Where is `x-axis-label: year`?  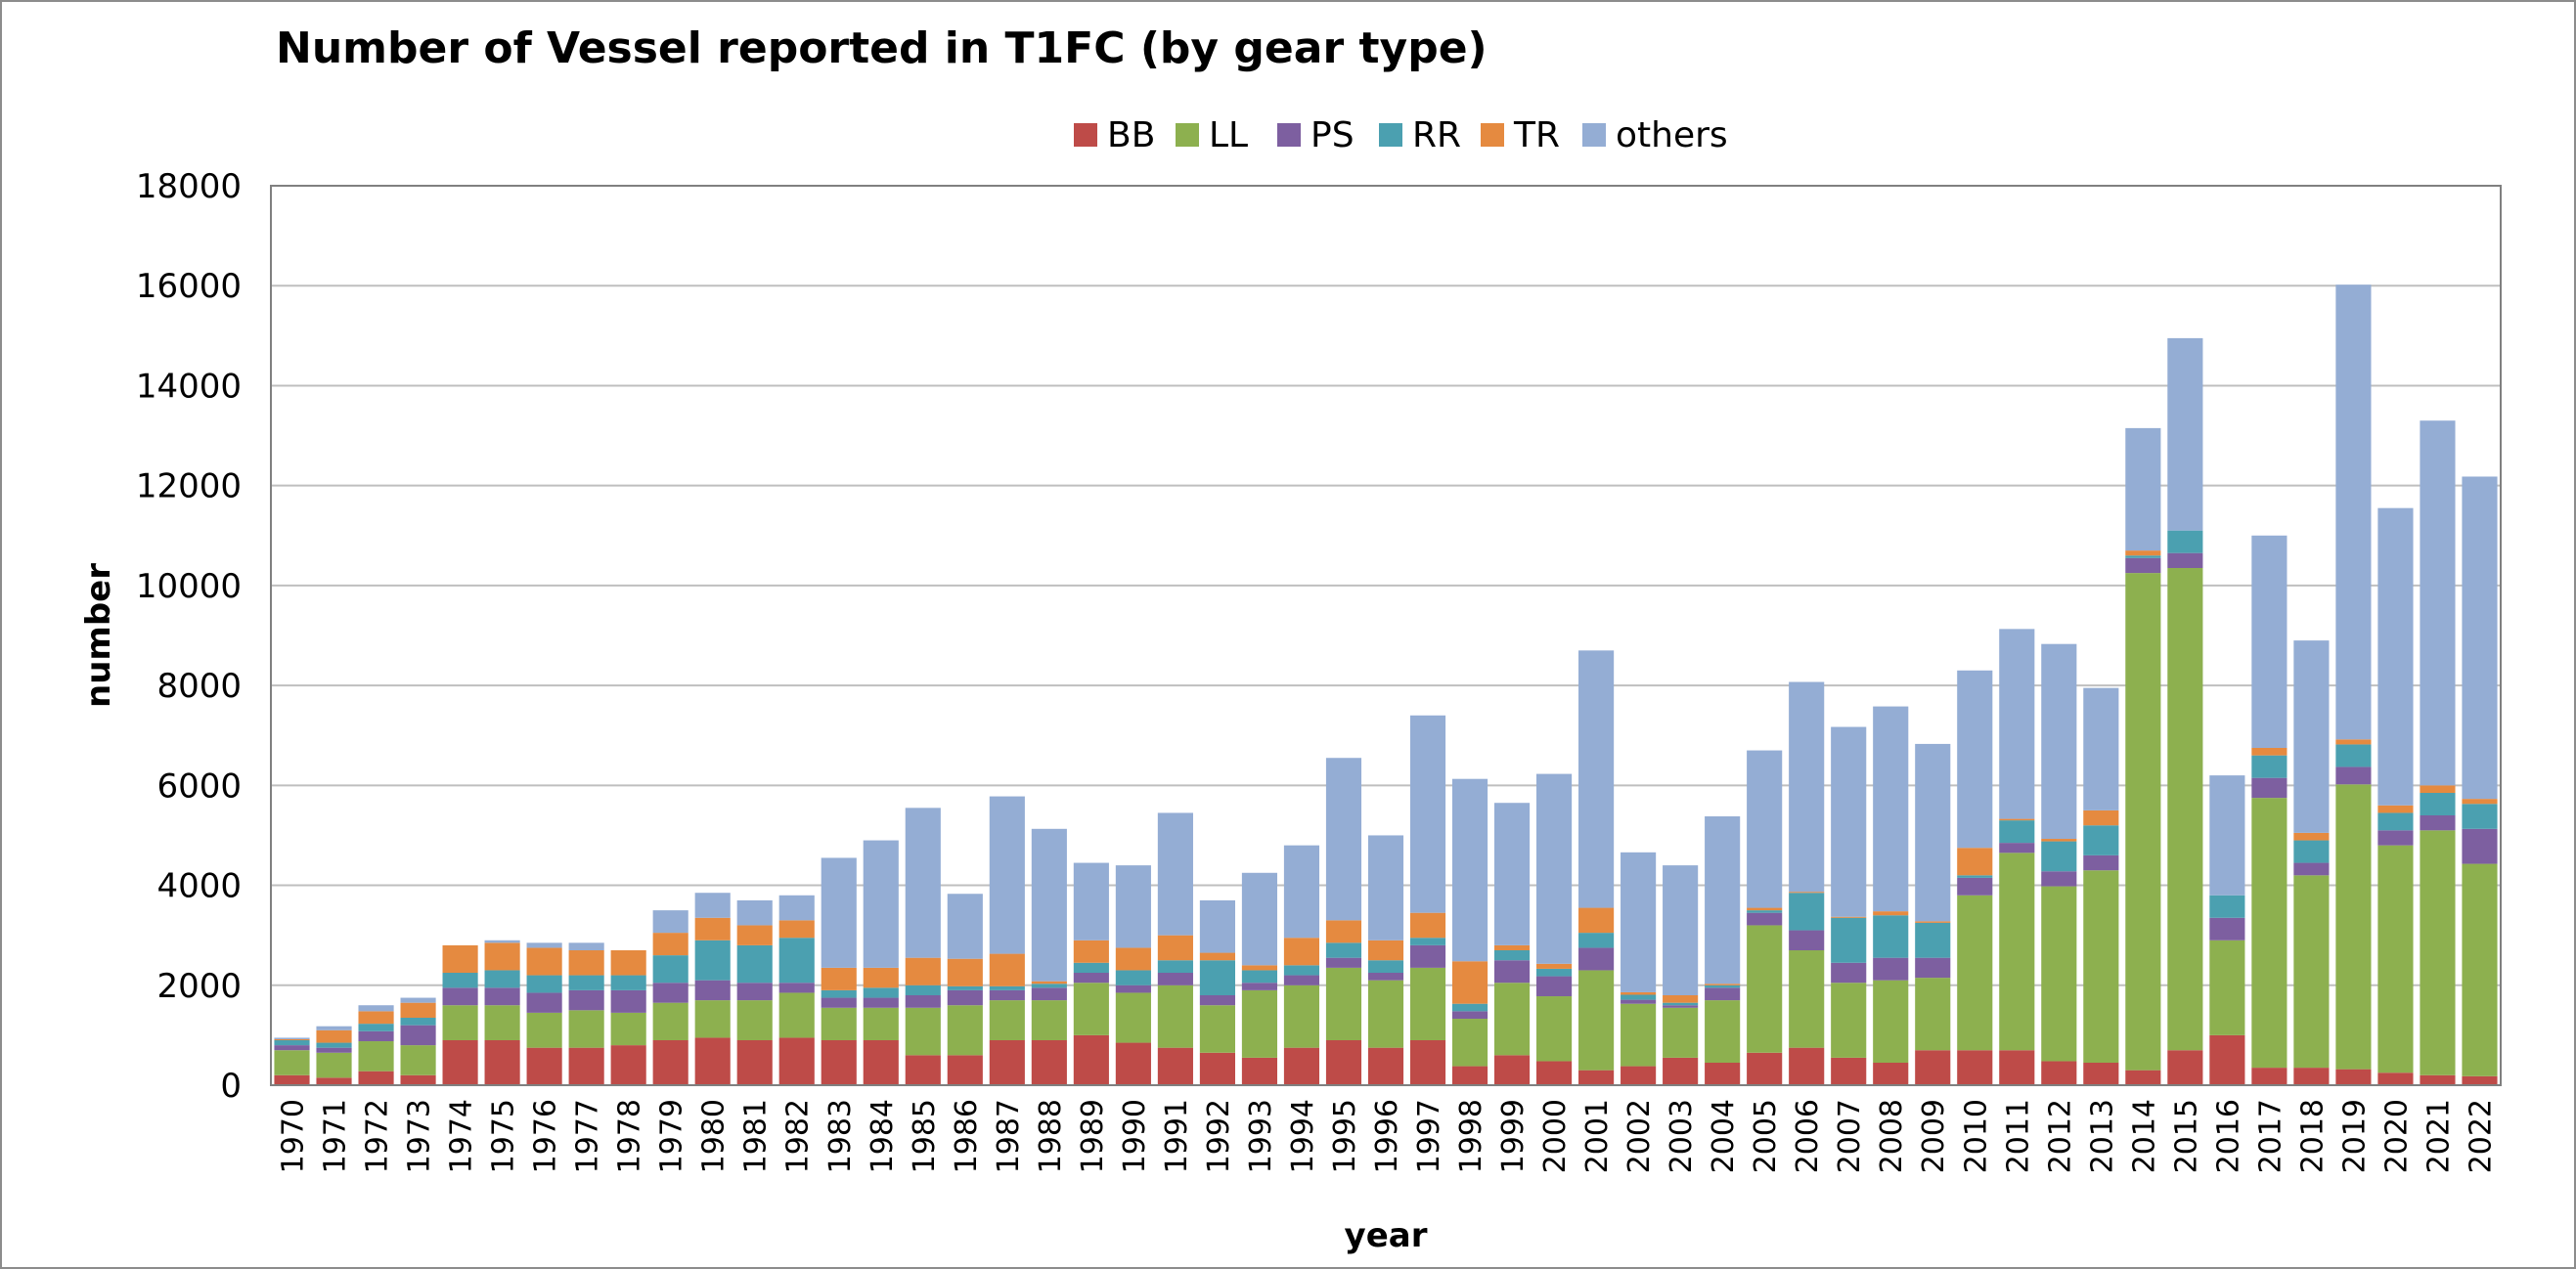
x-axis-label: year is located at coordinates (1386, 1235).